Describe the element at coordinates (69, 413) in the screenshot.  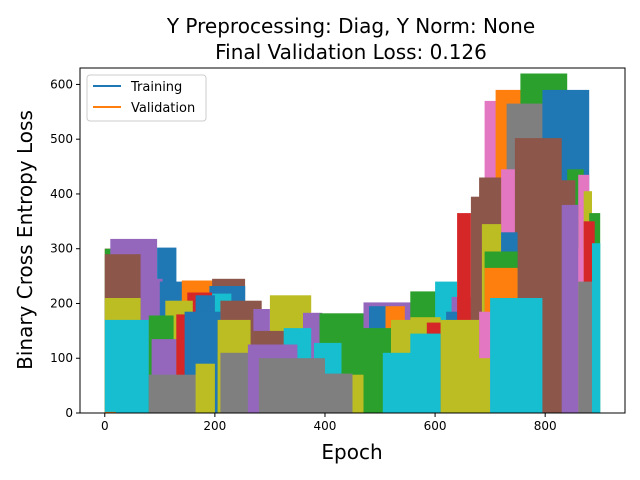
I see `y-tick-label-0: 0` at that location.